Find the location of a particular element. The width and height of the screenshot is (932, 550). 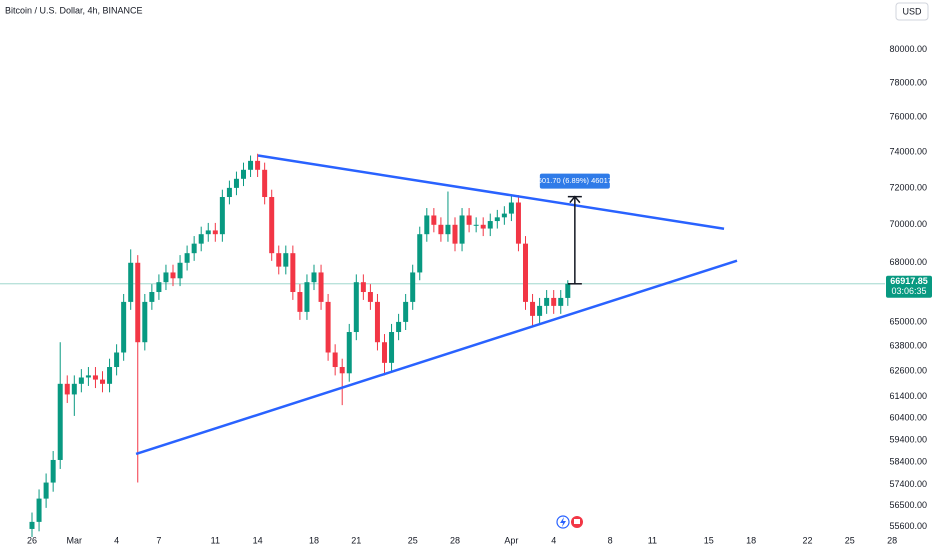

x-tick-label: 25 is located at coordinates (413, 540).